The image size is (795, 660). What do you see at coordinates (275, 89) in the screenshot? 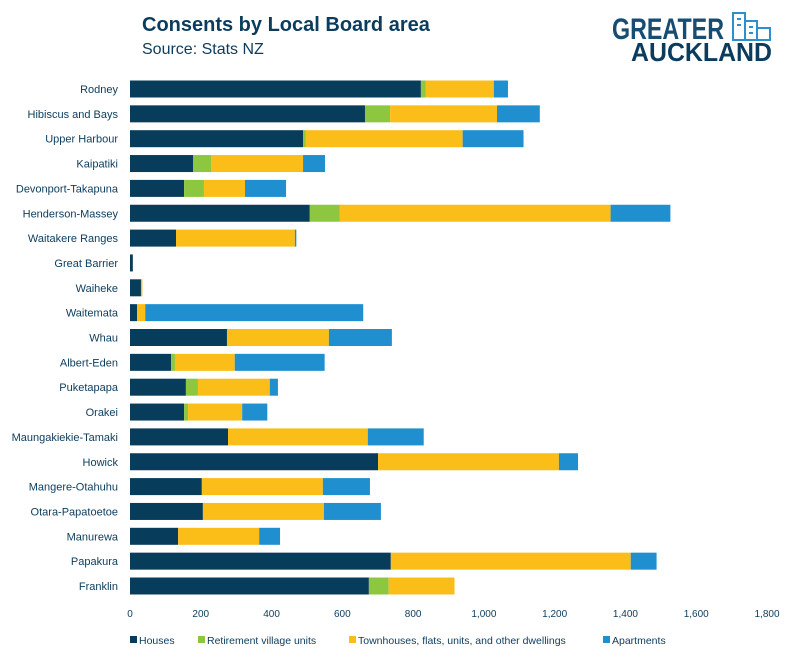
I see `bar-houses-rodney` at bounding box center [275, 89].